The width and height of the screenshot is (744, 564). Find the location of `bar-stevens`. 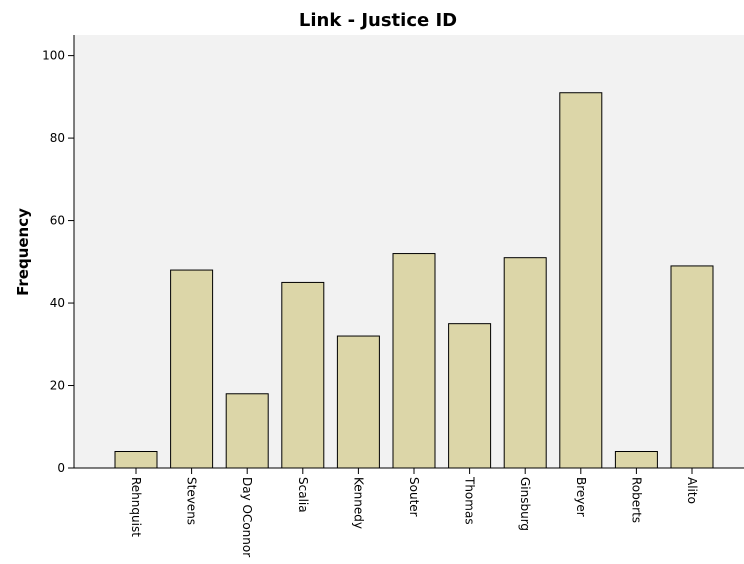

bar-stevens is located at coordinates (192, 369).